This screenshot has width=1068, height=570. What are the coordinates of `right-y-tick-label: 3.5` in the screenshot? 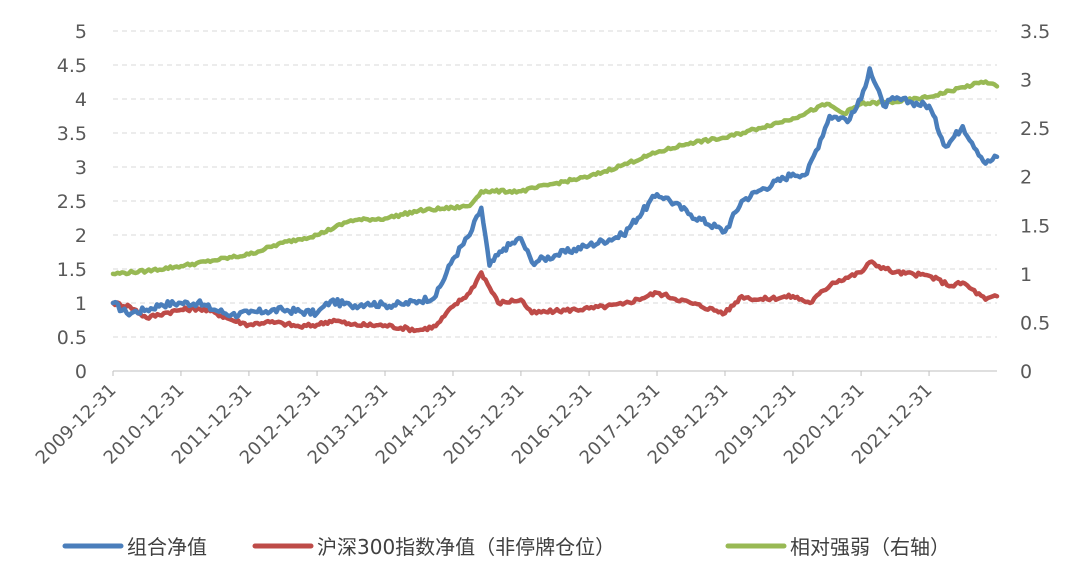 It's located at (1035, 32).